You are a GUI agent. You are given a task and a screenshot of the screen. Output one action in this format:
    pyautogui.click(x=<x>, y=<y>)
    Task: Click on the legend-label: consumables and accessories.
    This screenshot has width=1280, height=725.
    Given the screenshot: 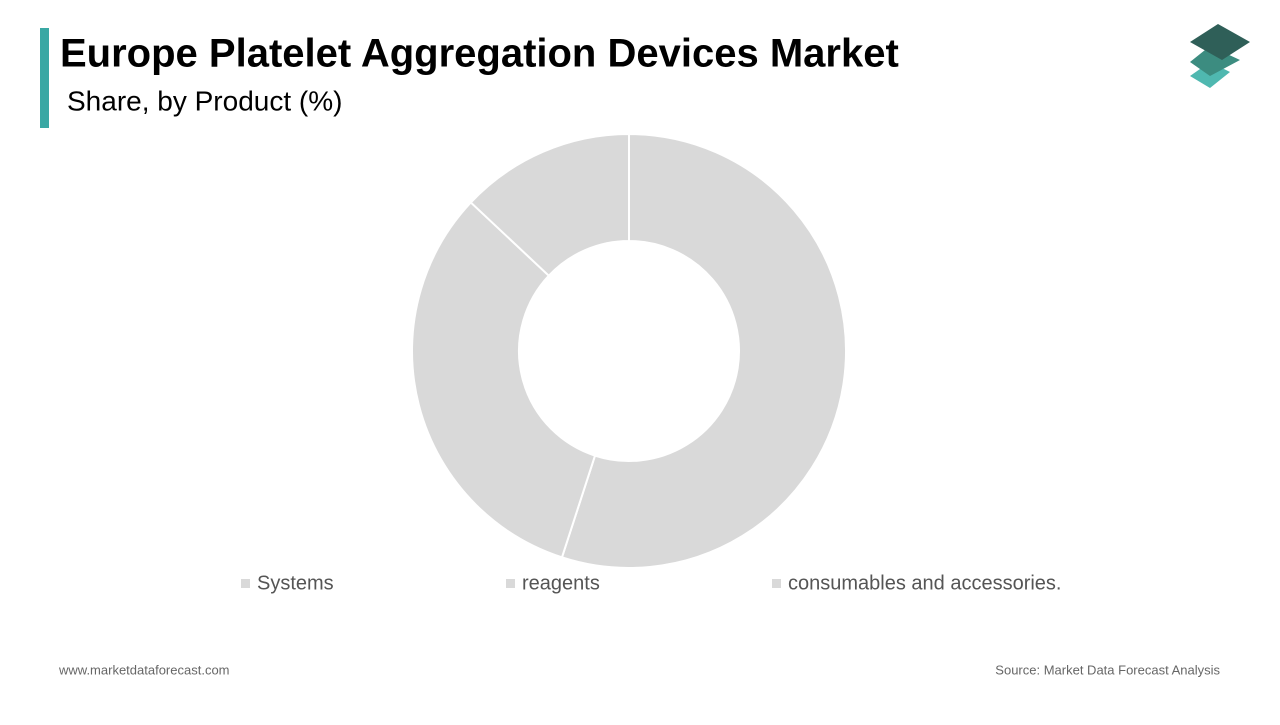 What is the action you would take?
    pyautogui.click(x=924, y=583)
    